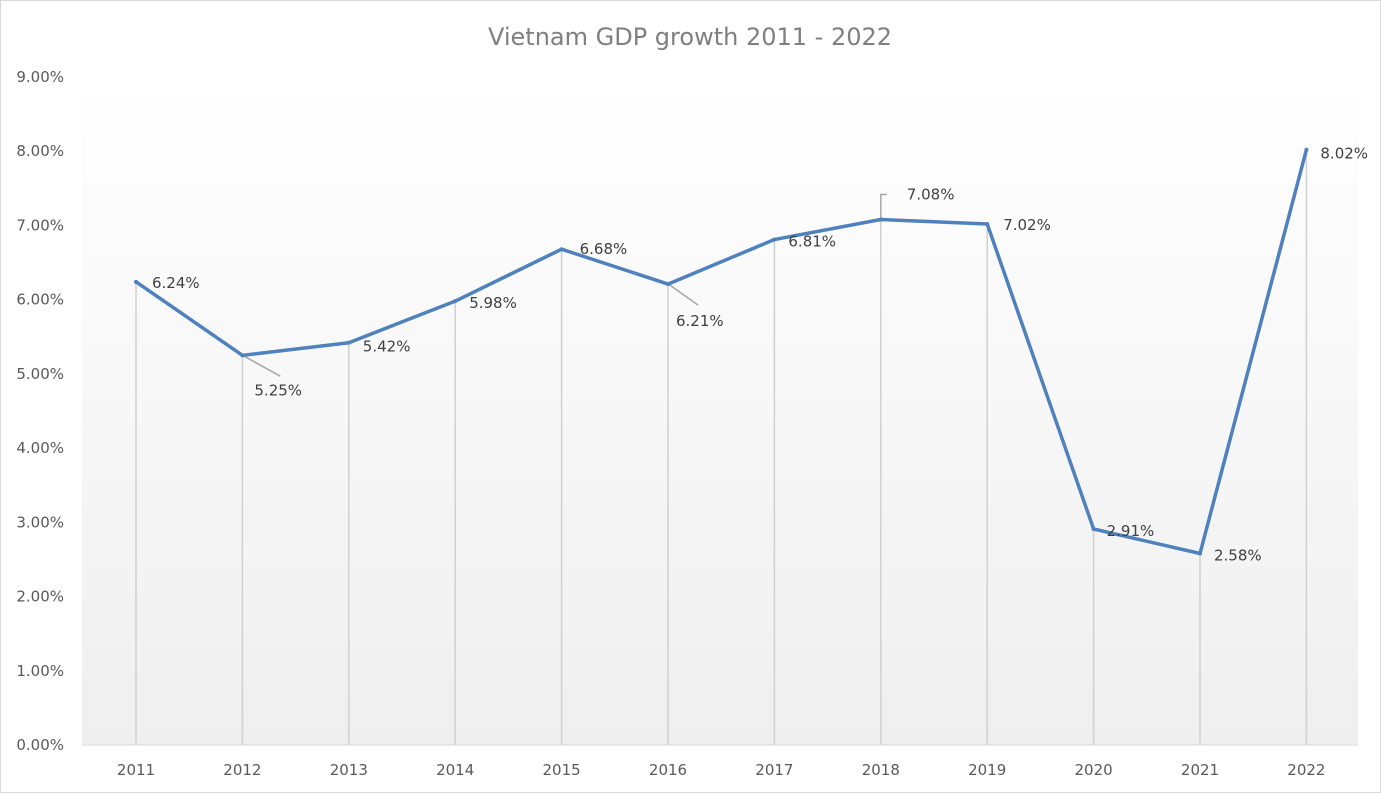 This screenshot has height=793, width=1381. What do you see at coordinates (565, 285) in the screenshot?
I see `leader-lines` at bounding box center [565, 285].